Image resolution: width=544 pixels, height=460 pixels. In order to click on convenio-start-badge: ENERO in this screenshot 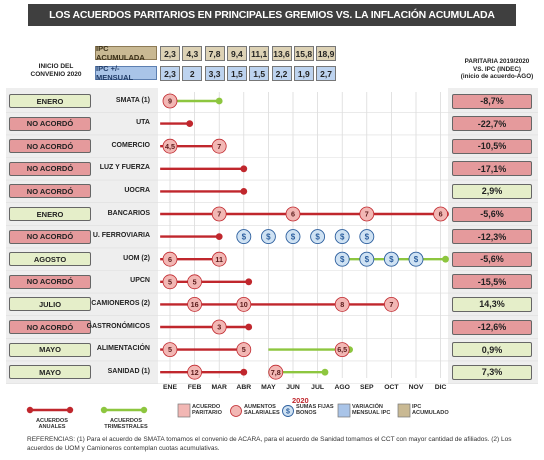, I will do `click(50, 214)`.